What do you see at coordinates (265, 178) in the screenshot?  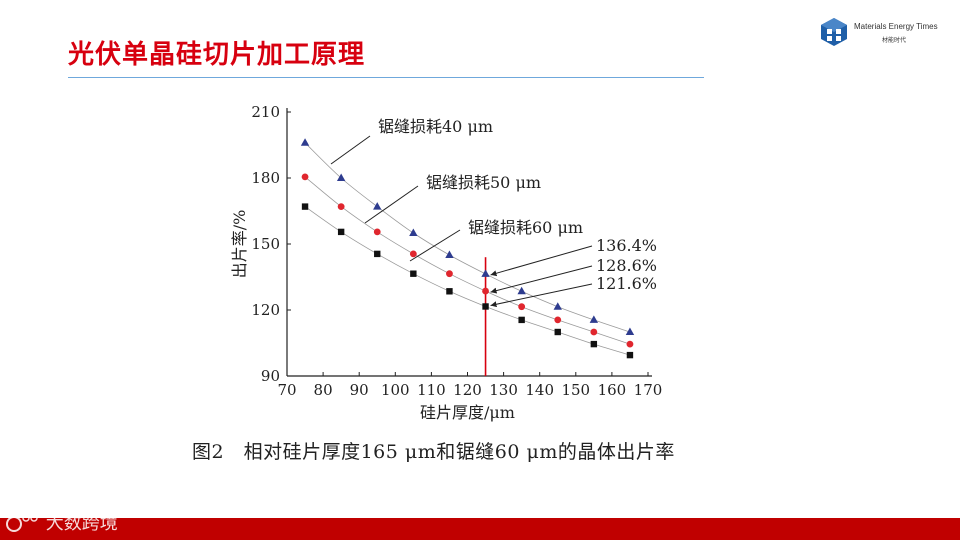 I see `y-tick-label: 180` at bounding box center [265, 178].